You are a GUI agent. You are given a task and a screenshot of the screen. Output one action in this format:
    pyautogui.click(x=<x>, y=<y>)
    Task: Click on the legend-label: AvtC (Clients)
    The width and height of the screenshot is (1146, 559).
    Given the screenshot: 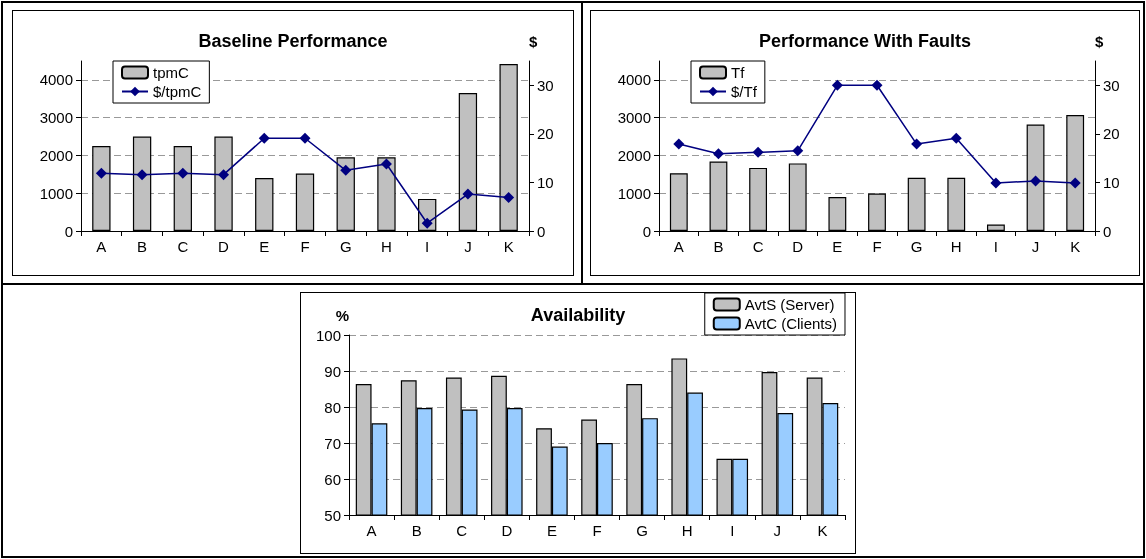 What is the action you would take?
    pyautogui.click(x=791, y=323)
    